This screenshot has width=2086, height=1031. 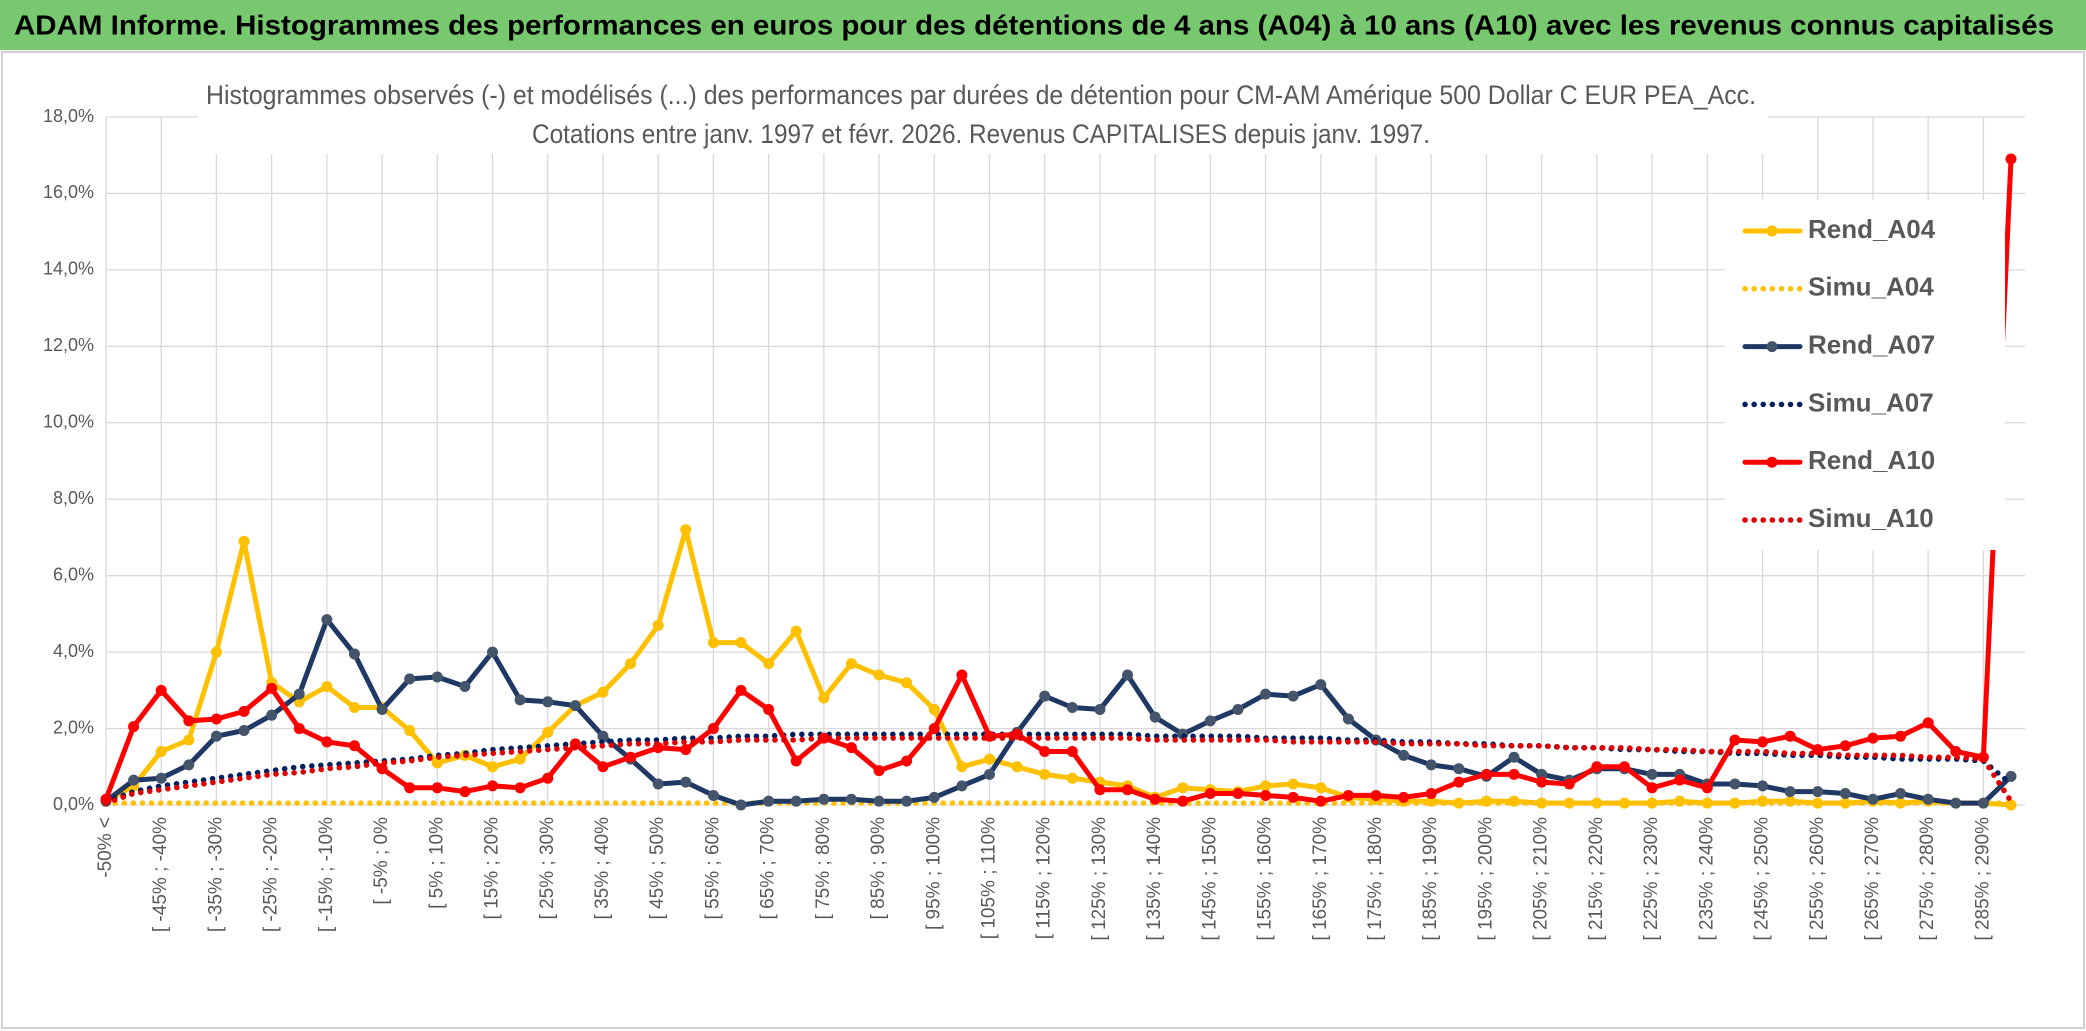 I want to click on legend-marker, so click(x=1772, y=231).